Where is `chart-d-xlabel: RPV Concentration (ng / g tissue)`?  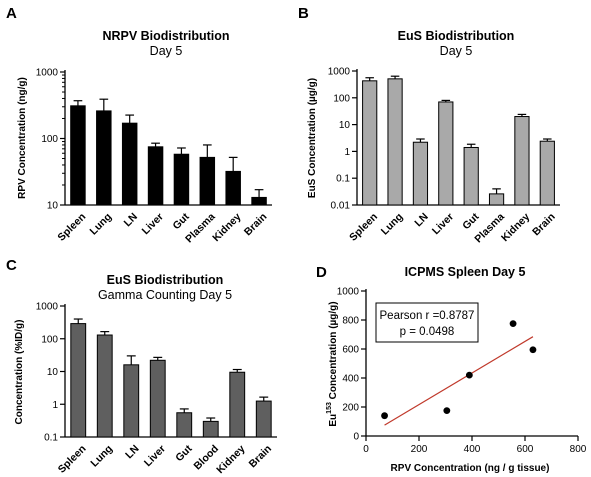 chart-d-xlabel: RPV Concentration (ng / g tissue) is located at coordinates (470, 468).